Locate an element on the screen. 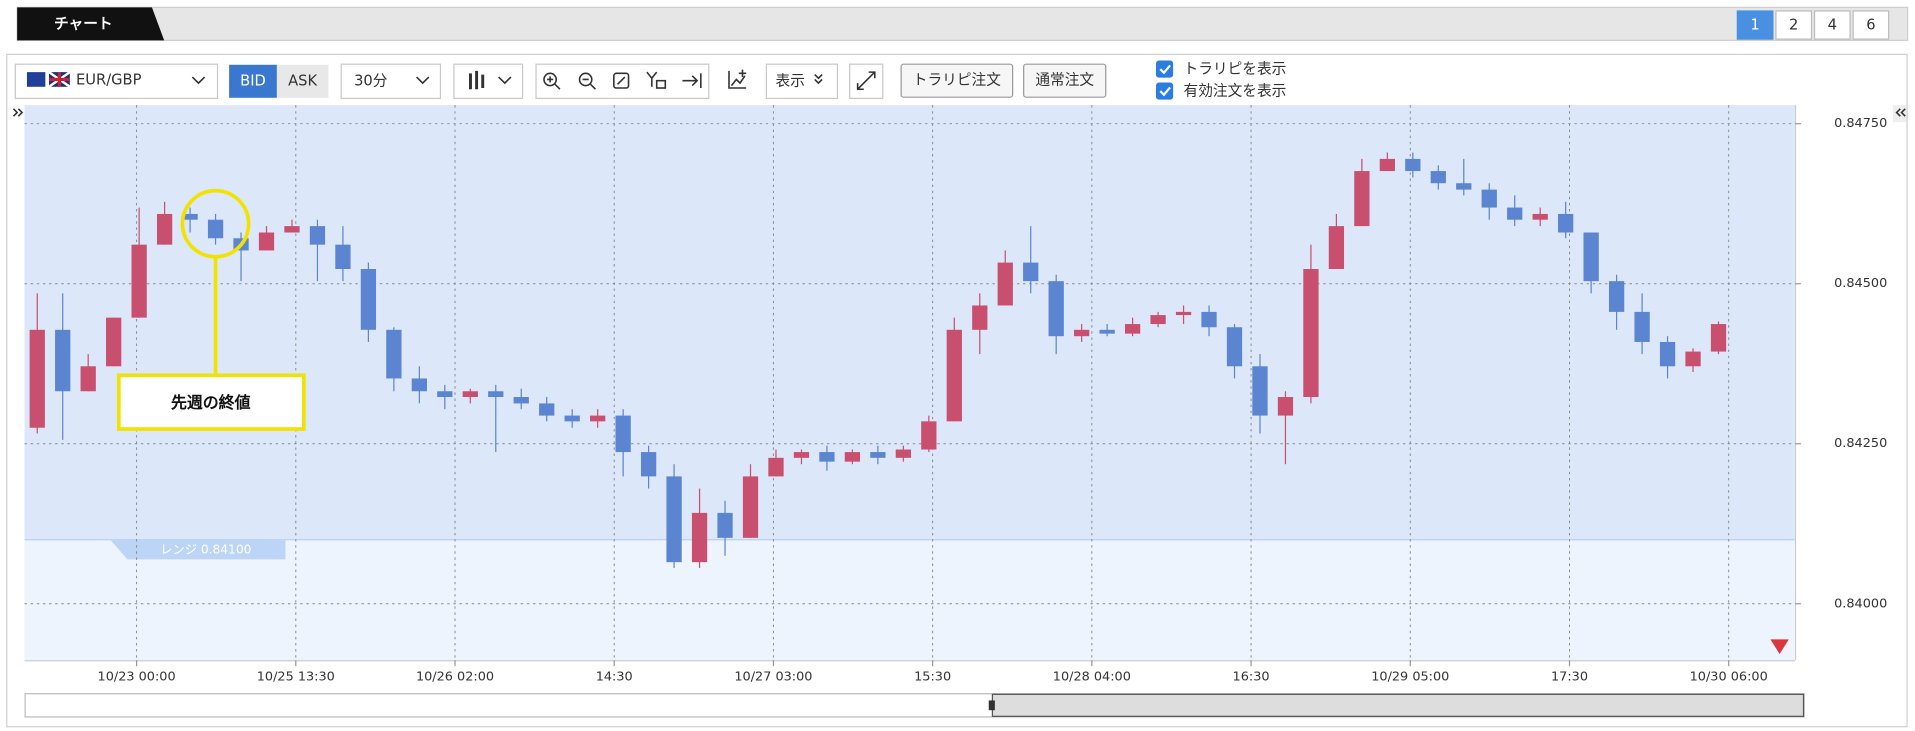  scroll-thumb is located at coordinates (1398, 705).